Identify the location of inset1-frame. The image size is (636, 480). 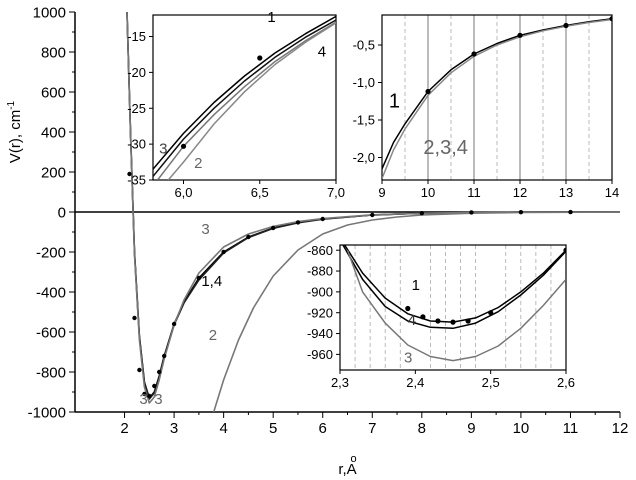
(244, 97).